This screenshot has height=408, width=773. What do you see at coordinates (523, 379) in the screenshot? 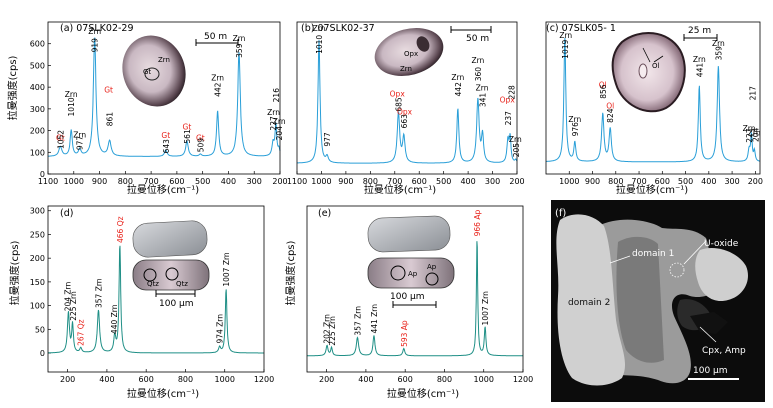
I see `e-xtick-label-5: 1200` at bounding box center [523, 379].